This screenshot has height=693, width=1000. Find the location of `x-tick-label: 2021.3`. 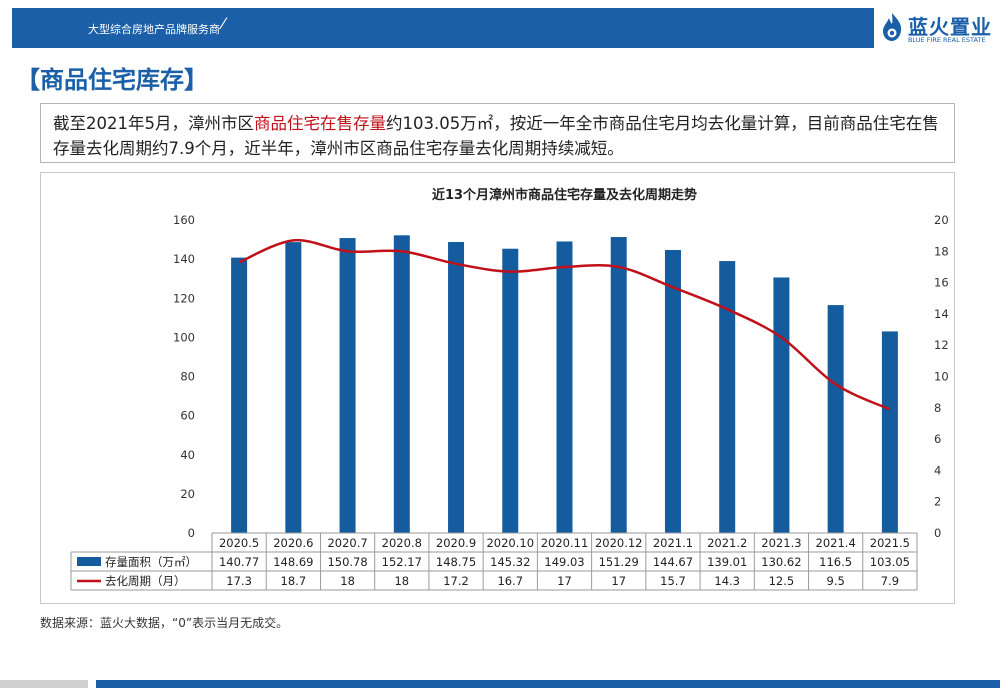

x-tick-label: 2021.3 is located at coordinates (781, 543).